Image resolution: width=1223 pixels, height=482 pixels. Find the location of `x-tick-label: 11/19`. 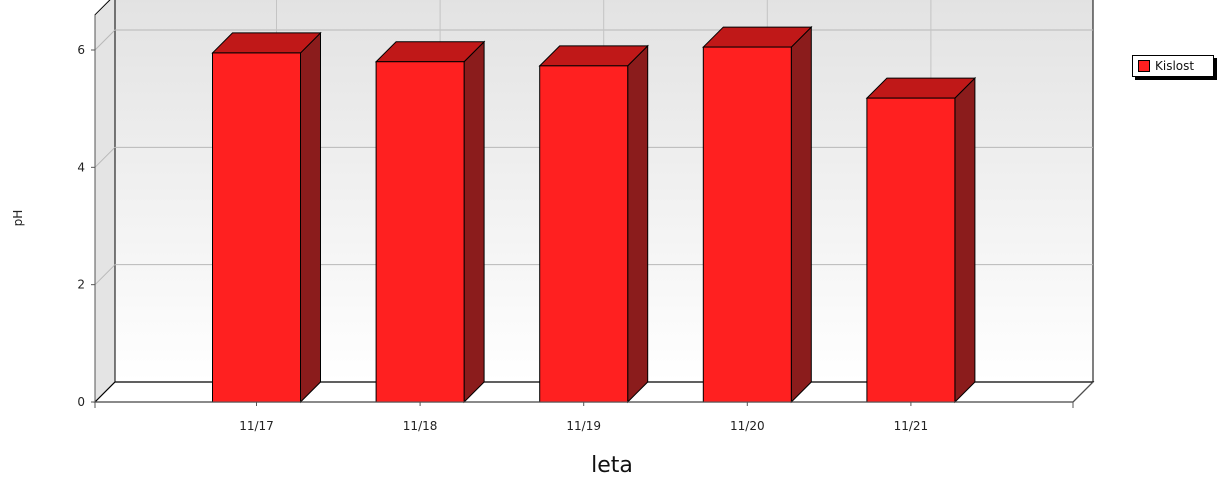

x-tick-label: 11/19 is located at coordinates (583, 426).